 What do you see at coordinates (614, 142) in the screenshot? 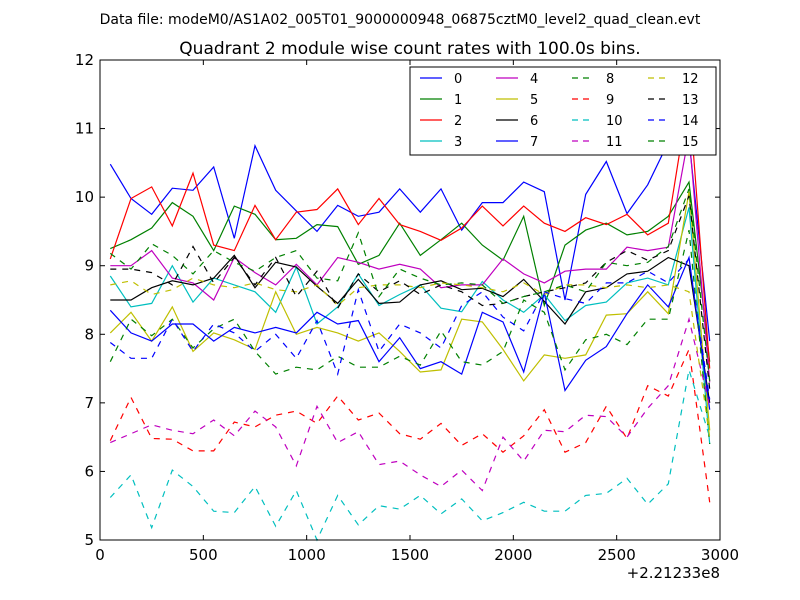
I see `legend-label-11: 11` at bounding box center [614, 142].